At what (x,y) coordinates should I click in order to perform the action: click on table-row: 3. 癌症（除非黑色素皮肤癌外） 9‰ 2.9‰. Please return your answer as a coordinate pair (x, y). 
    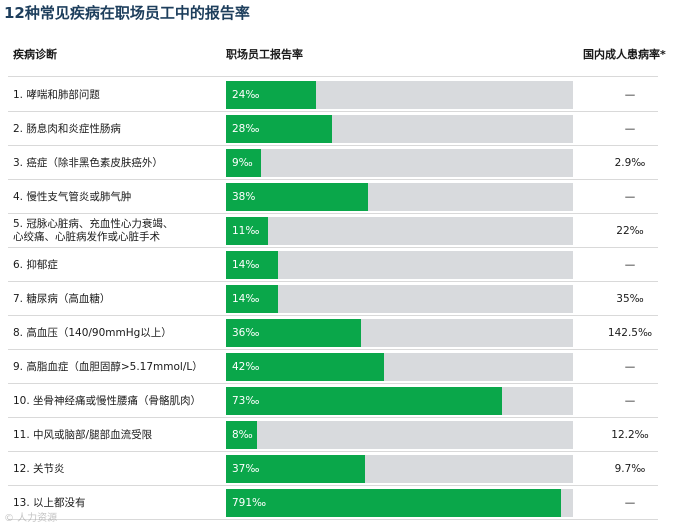
    Looking at the image, I should click on (337, 163).